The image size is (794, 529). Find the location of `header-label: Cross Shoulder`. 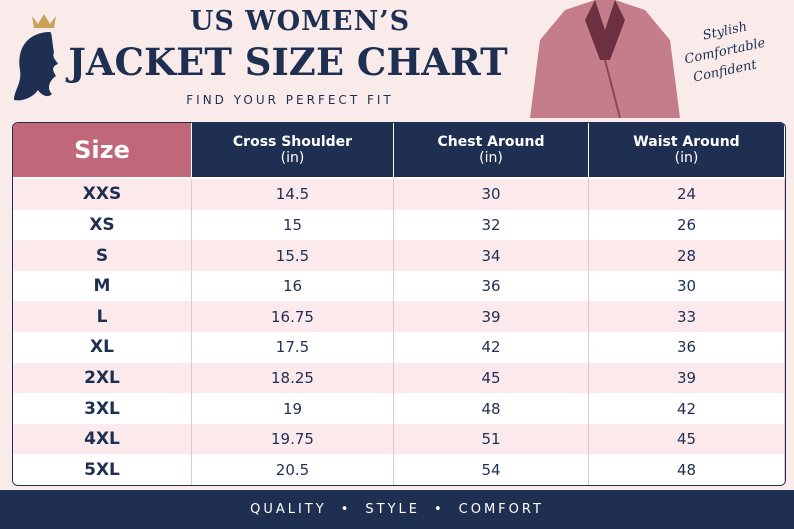

header-label: Cross Shoulder is located at coordinates (292, 142).